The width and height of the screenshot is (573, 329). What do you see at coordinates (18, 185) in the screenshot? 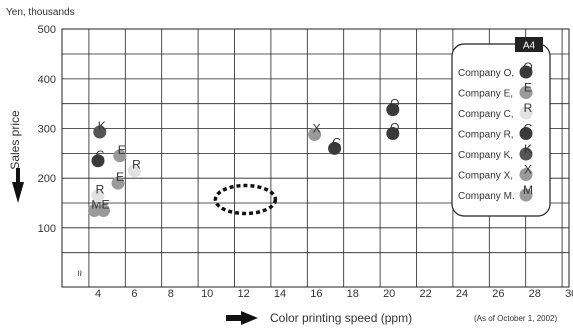
I see `y-axis-arrow-icon` at bounding box center [18, 185].